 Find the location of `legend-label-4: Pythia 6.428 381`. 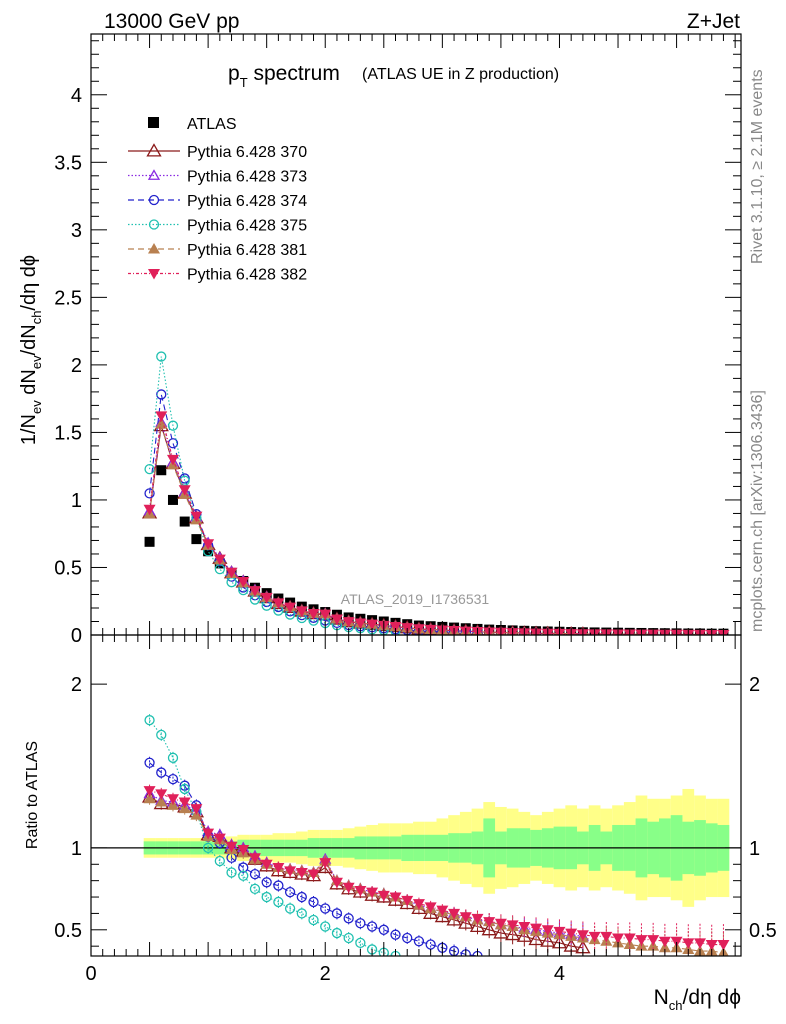

legend-label-4: Pythia 6.428 381 is located at coordinates (247, 250).